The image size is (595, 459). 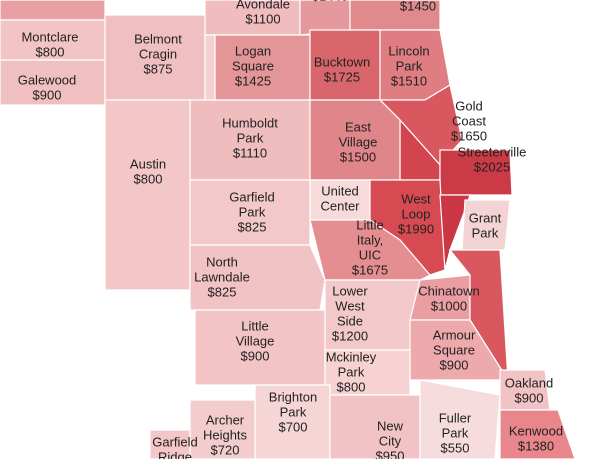 What do you see at coordinates (293, 396) in the screenshot?
I see `neighborhood-name: Brighton` at bounding box center [293, 396].